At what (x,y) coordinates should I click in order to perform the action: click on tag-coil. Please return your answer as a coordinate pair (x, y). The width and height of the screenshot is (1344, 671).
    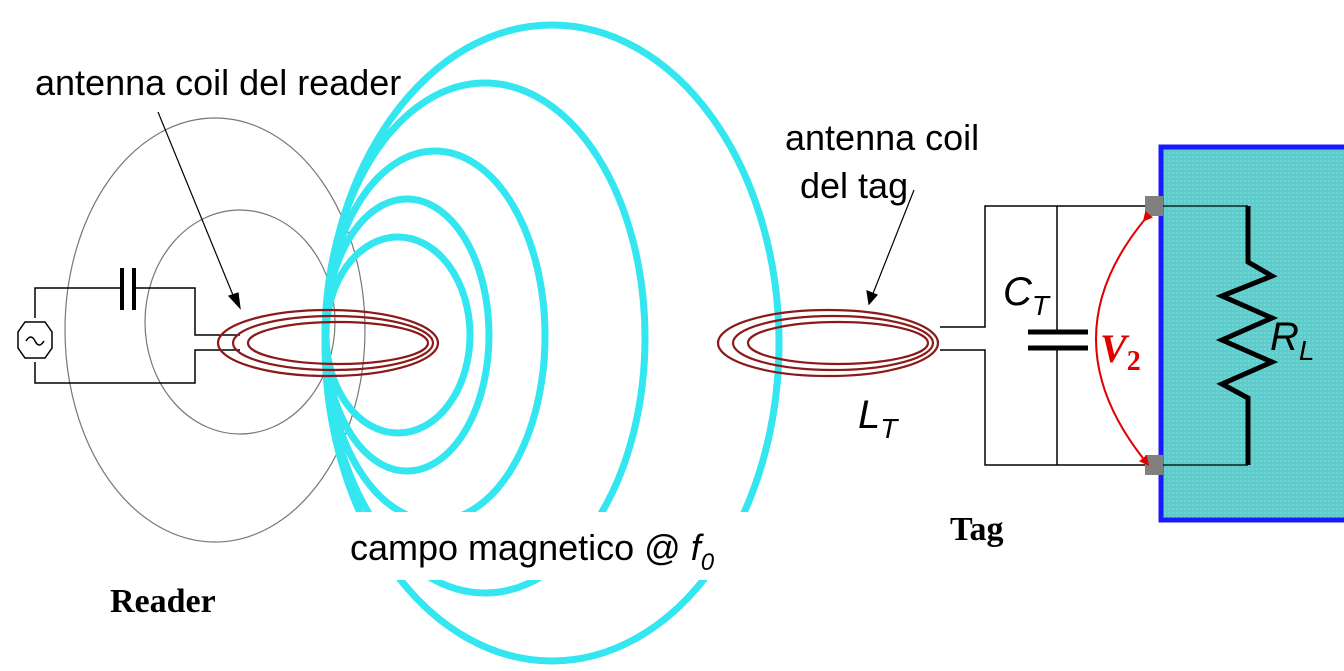
    Looking at the image, I should click on (828, 343).